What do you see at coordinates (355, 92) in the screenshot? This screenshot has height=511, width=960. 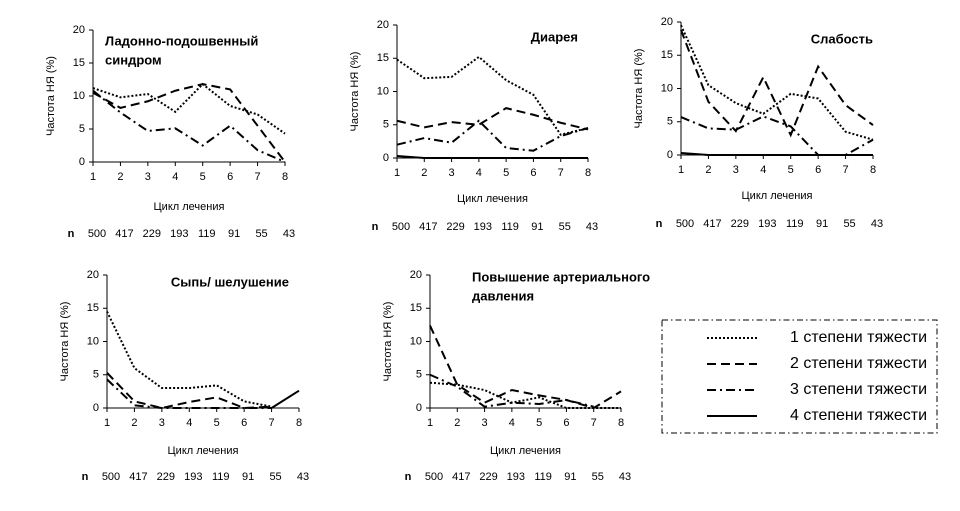 I see `y-axis-label: Частота НЯ (%)` at bounding box center [355, 92].